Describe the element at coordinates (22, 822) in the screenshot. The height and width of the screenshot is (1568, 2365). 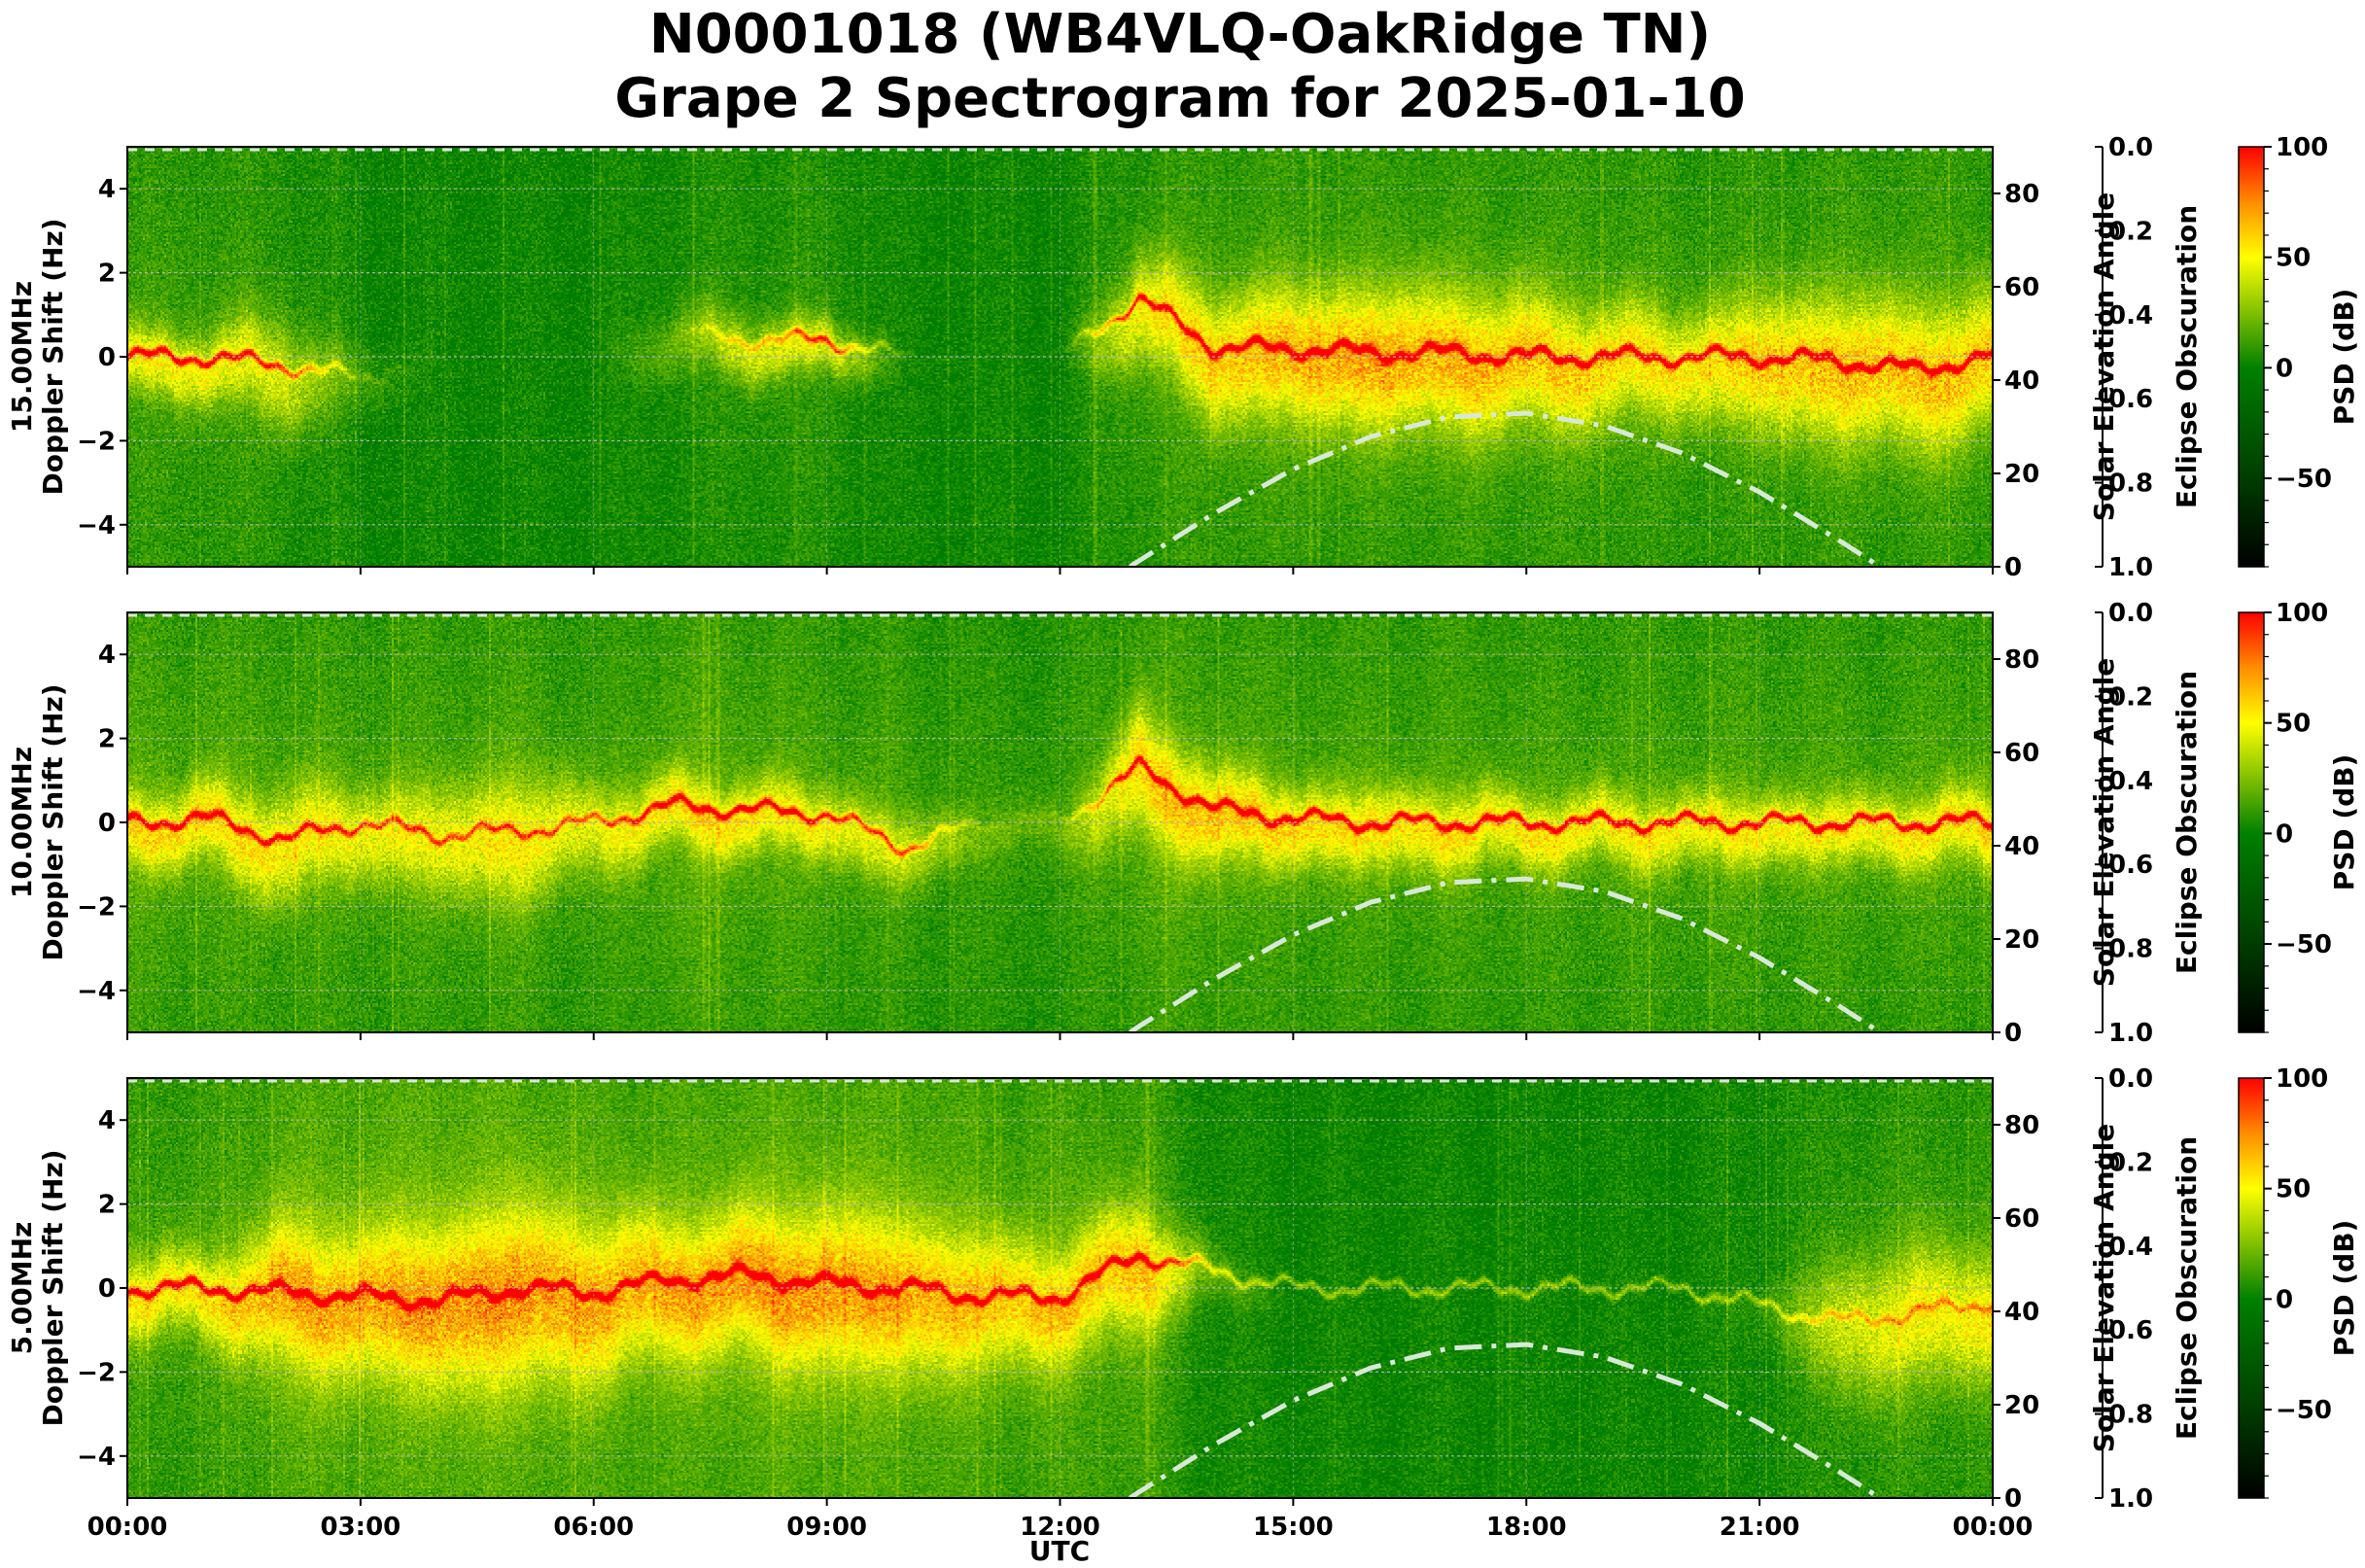
I see `freq-label: 10.00MHz` at that location.